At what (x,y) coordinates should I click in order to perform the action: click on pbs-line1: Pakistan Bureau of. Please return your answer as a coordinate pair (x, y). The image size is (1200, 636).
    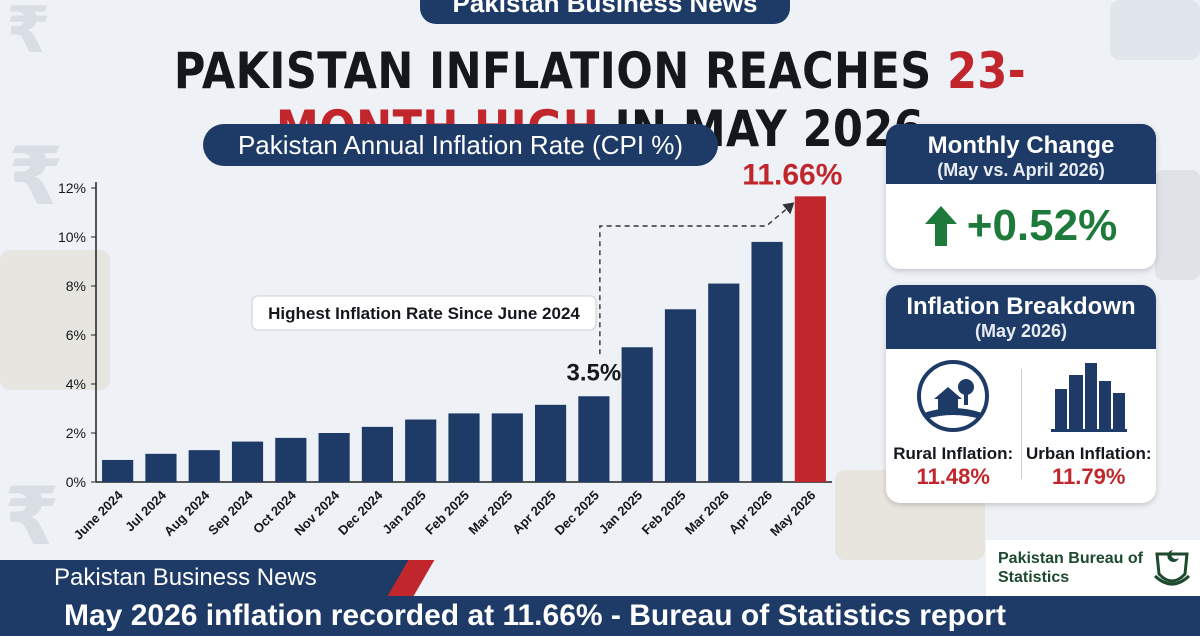
    Looking at the image, I should click on (1070, 558).